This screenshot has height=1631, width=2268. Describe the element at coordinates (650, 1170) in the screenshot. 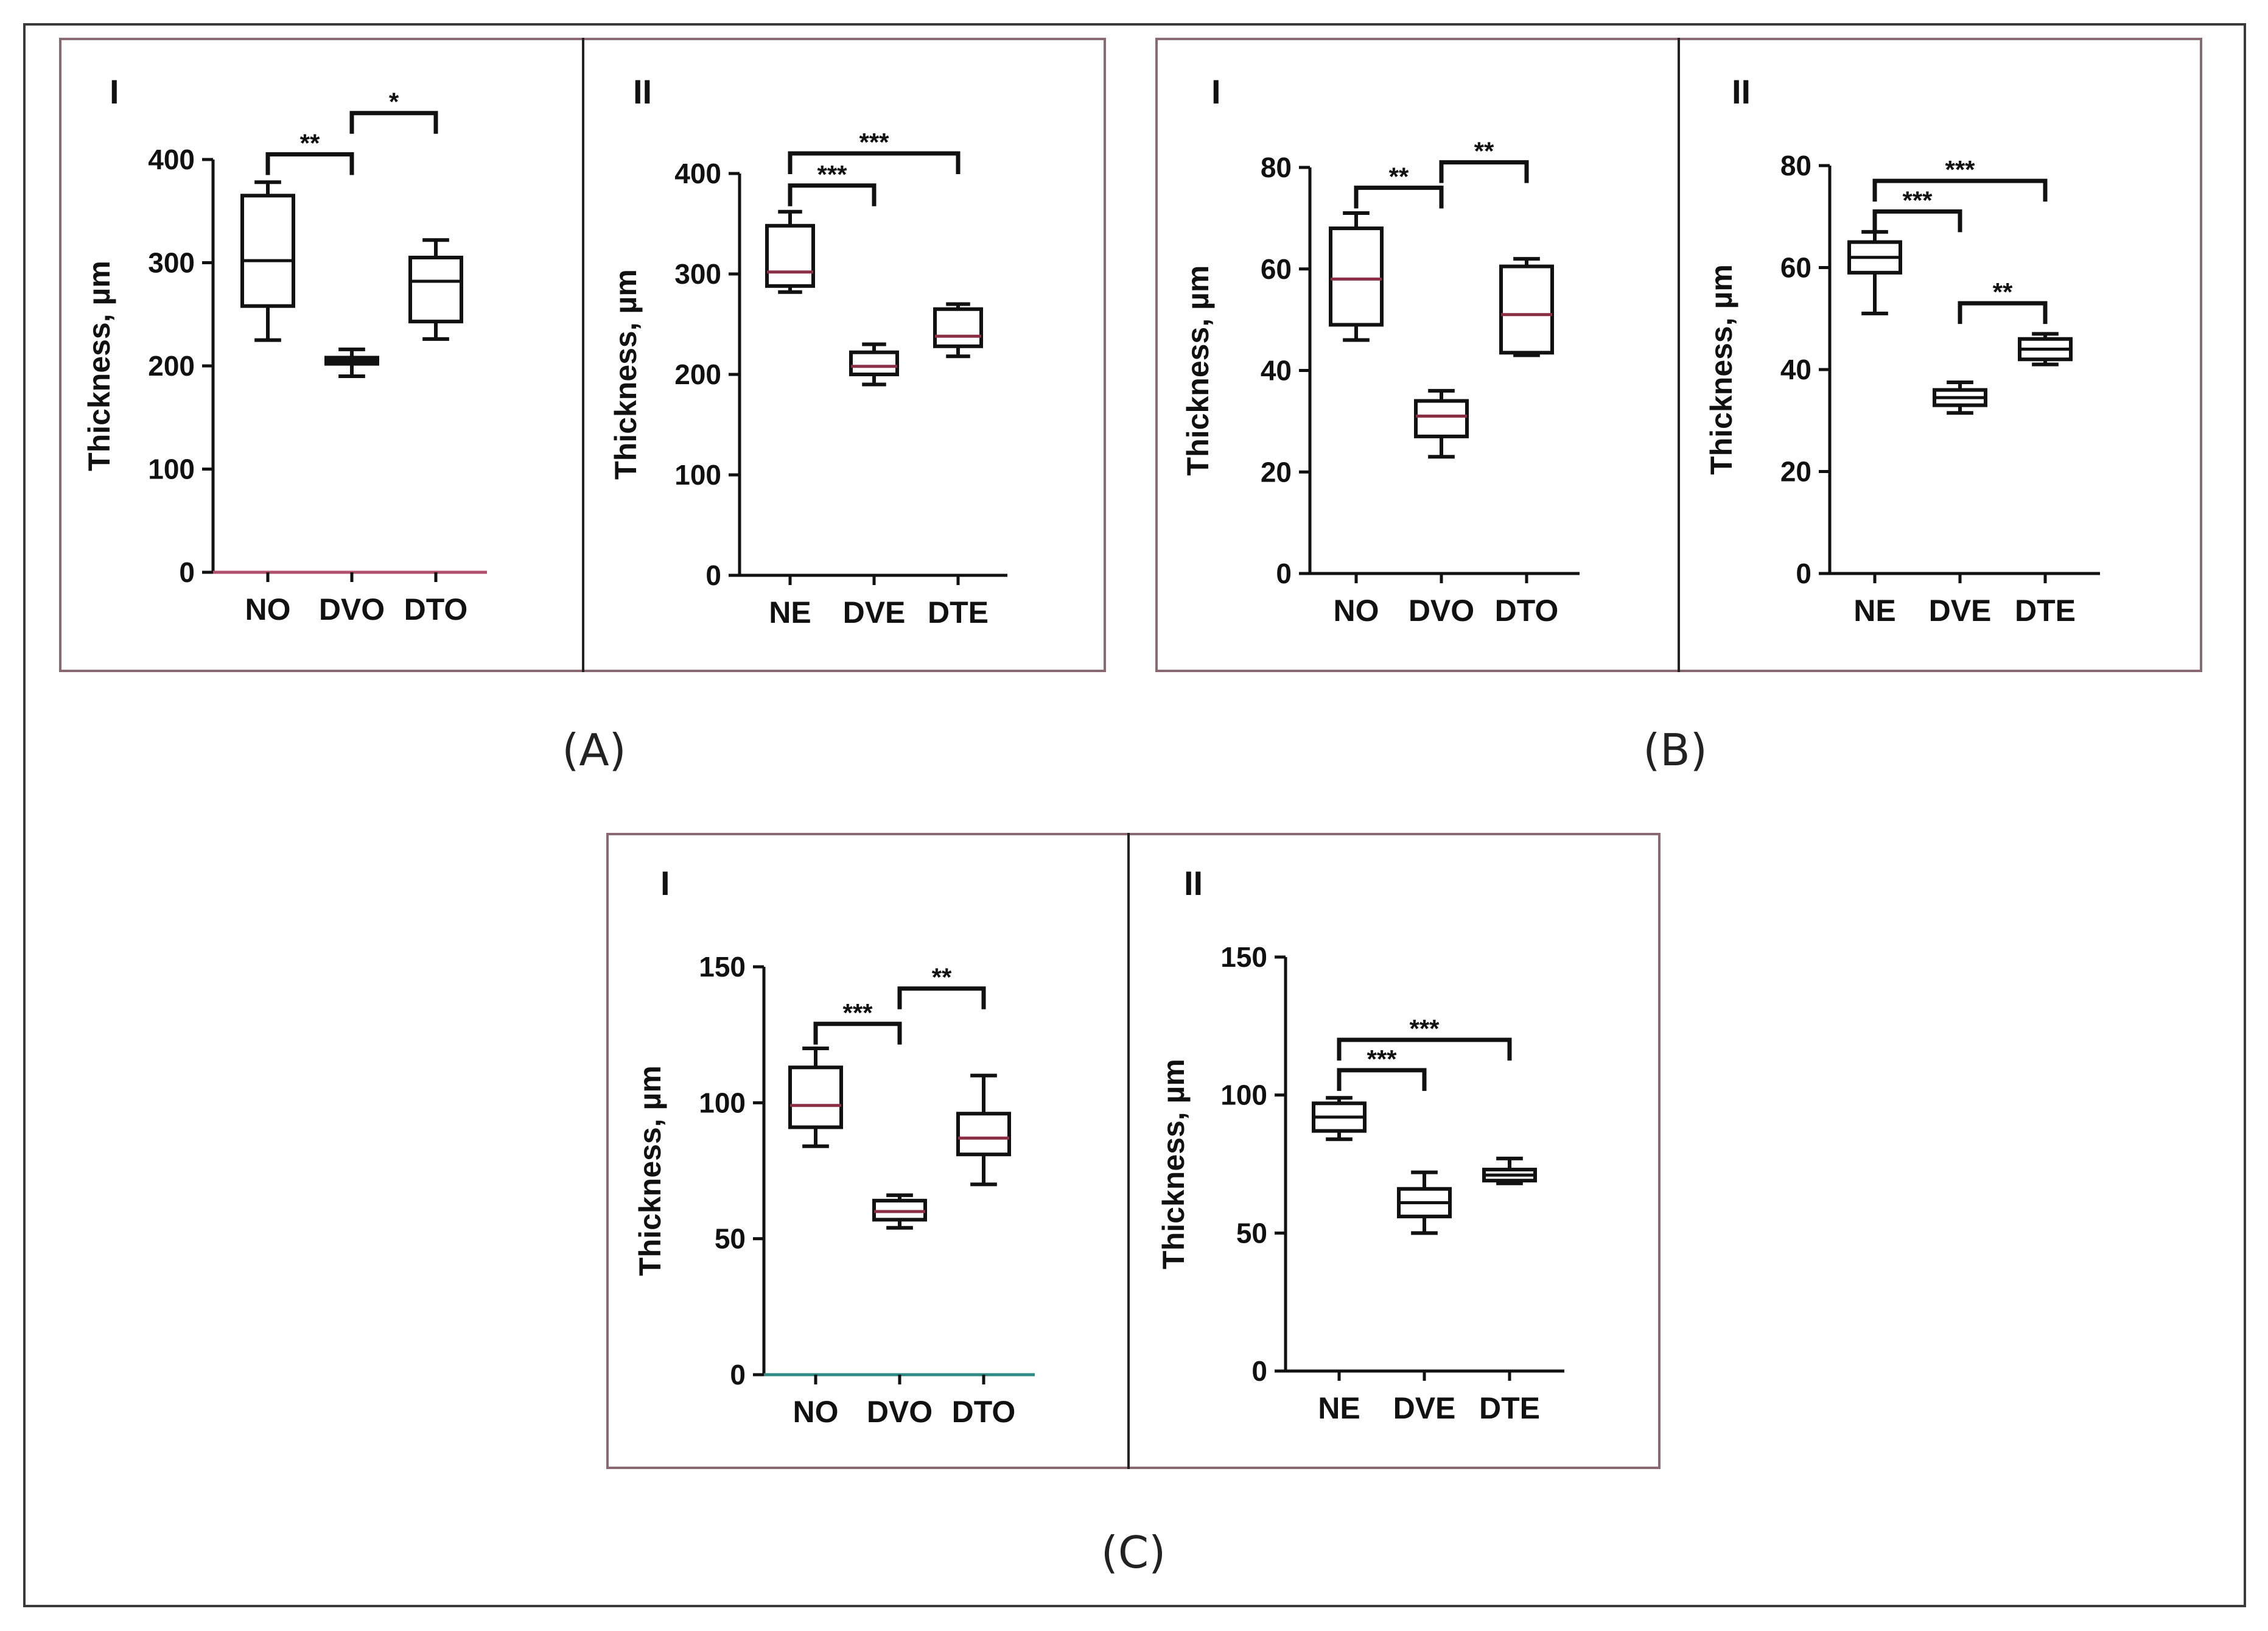

I see `c-i-y-axis-label: Thickness, µm` at that location.